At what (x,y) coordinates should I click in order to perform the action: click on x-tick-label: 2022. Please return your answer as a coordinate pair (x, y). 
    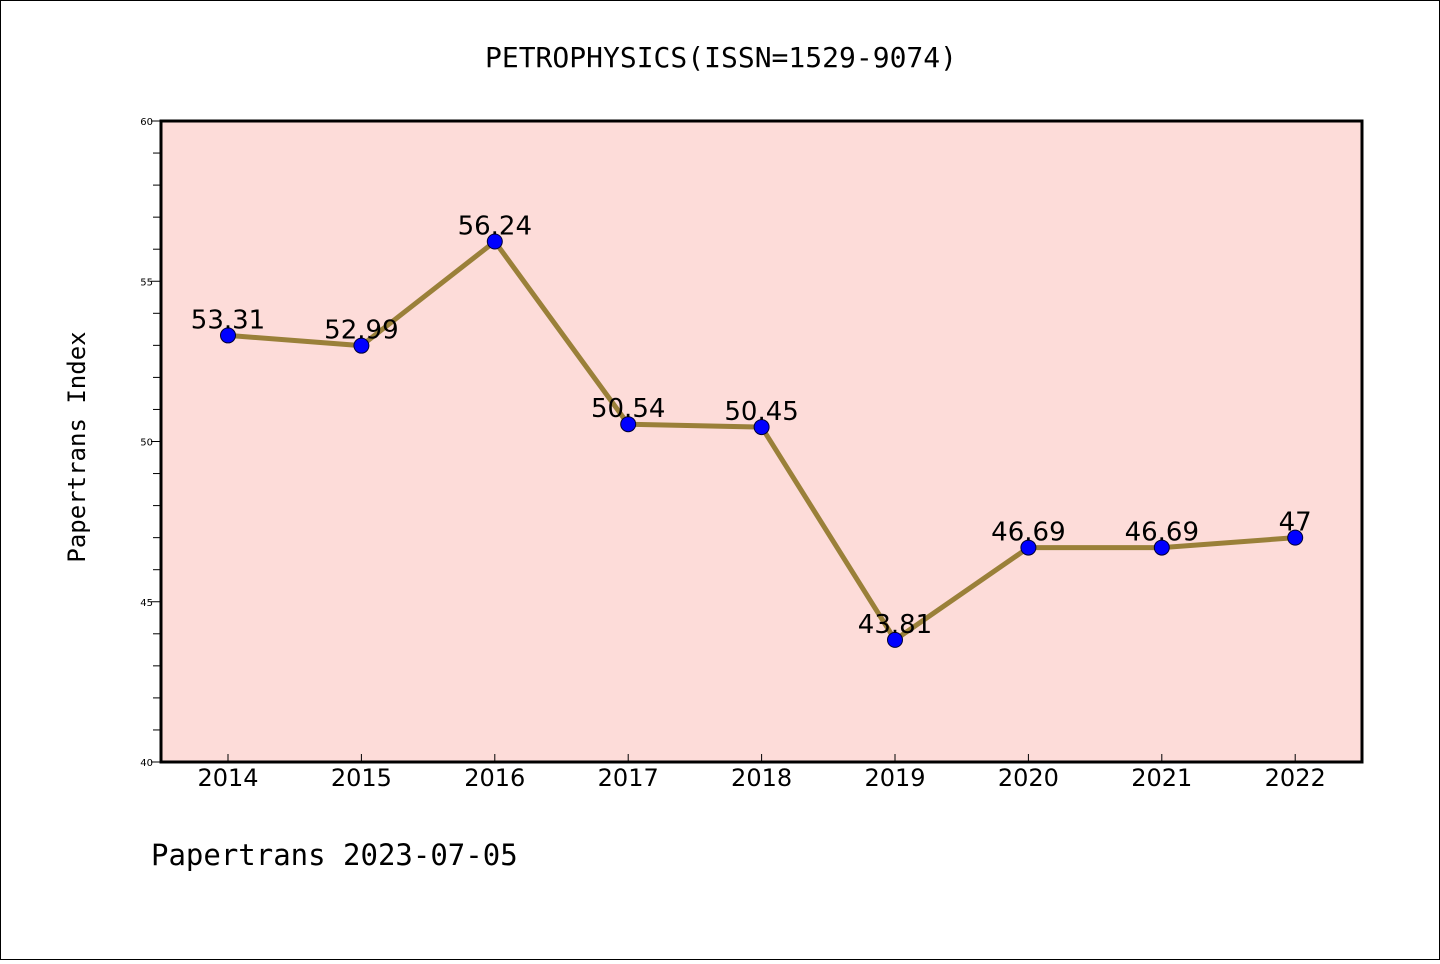
    Looking at the image, I should click on (1295, 778).